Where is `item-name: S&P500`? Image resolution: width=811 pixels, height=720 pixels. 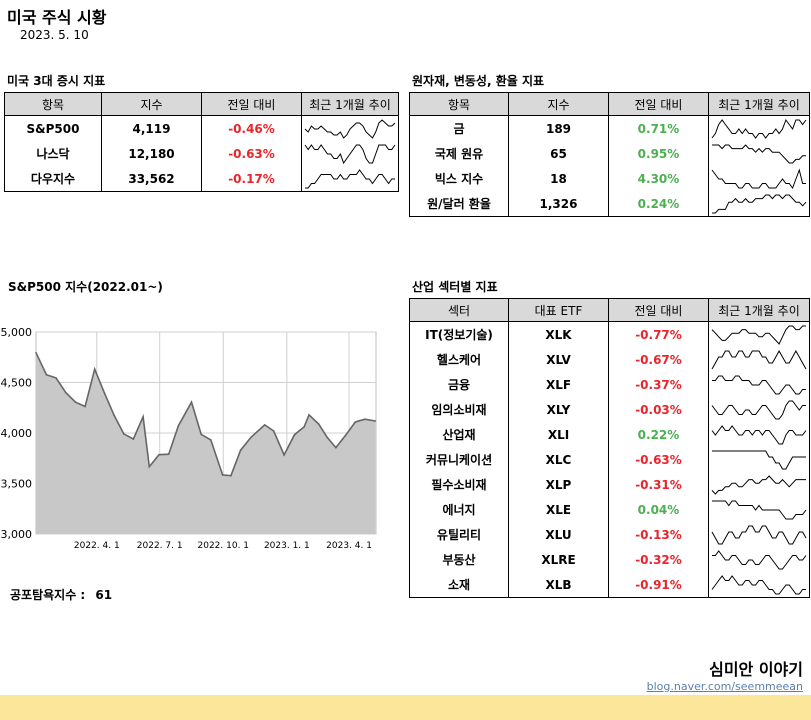 item-name: S&P500 is located at coordinates (53, 128).